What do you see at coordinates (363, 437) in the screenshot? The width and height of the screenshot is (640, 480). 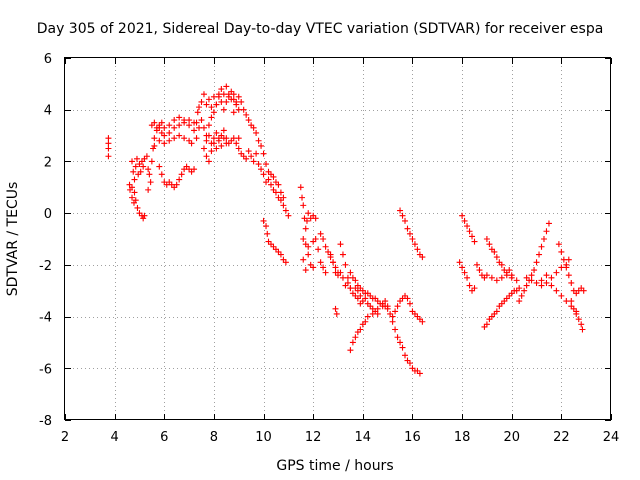 I see `x-tick-label: 14` at bounding box center [363, 437].